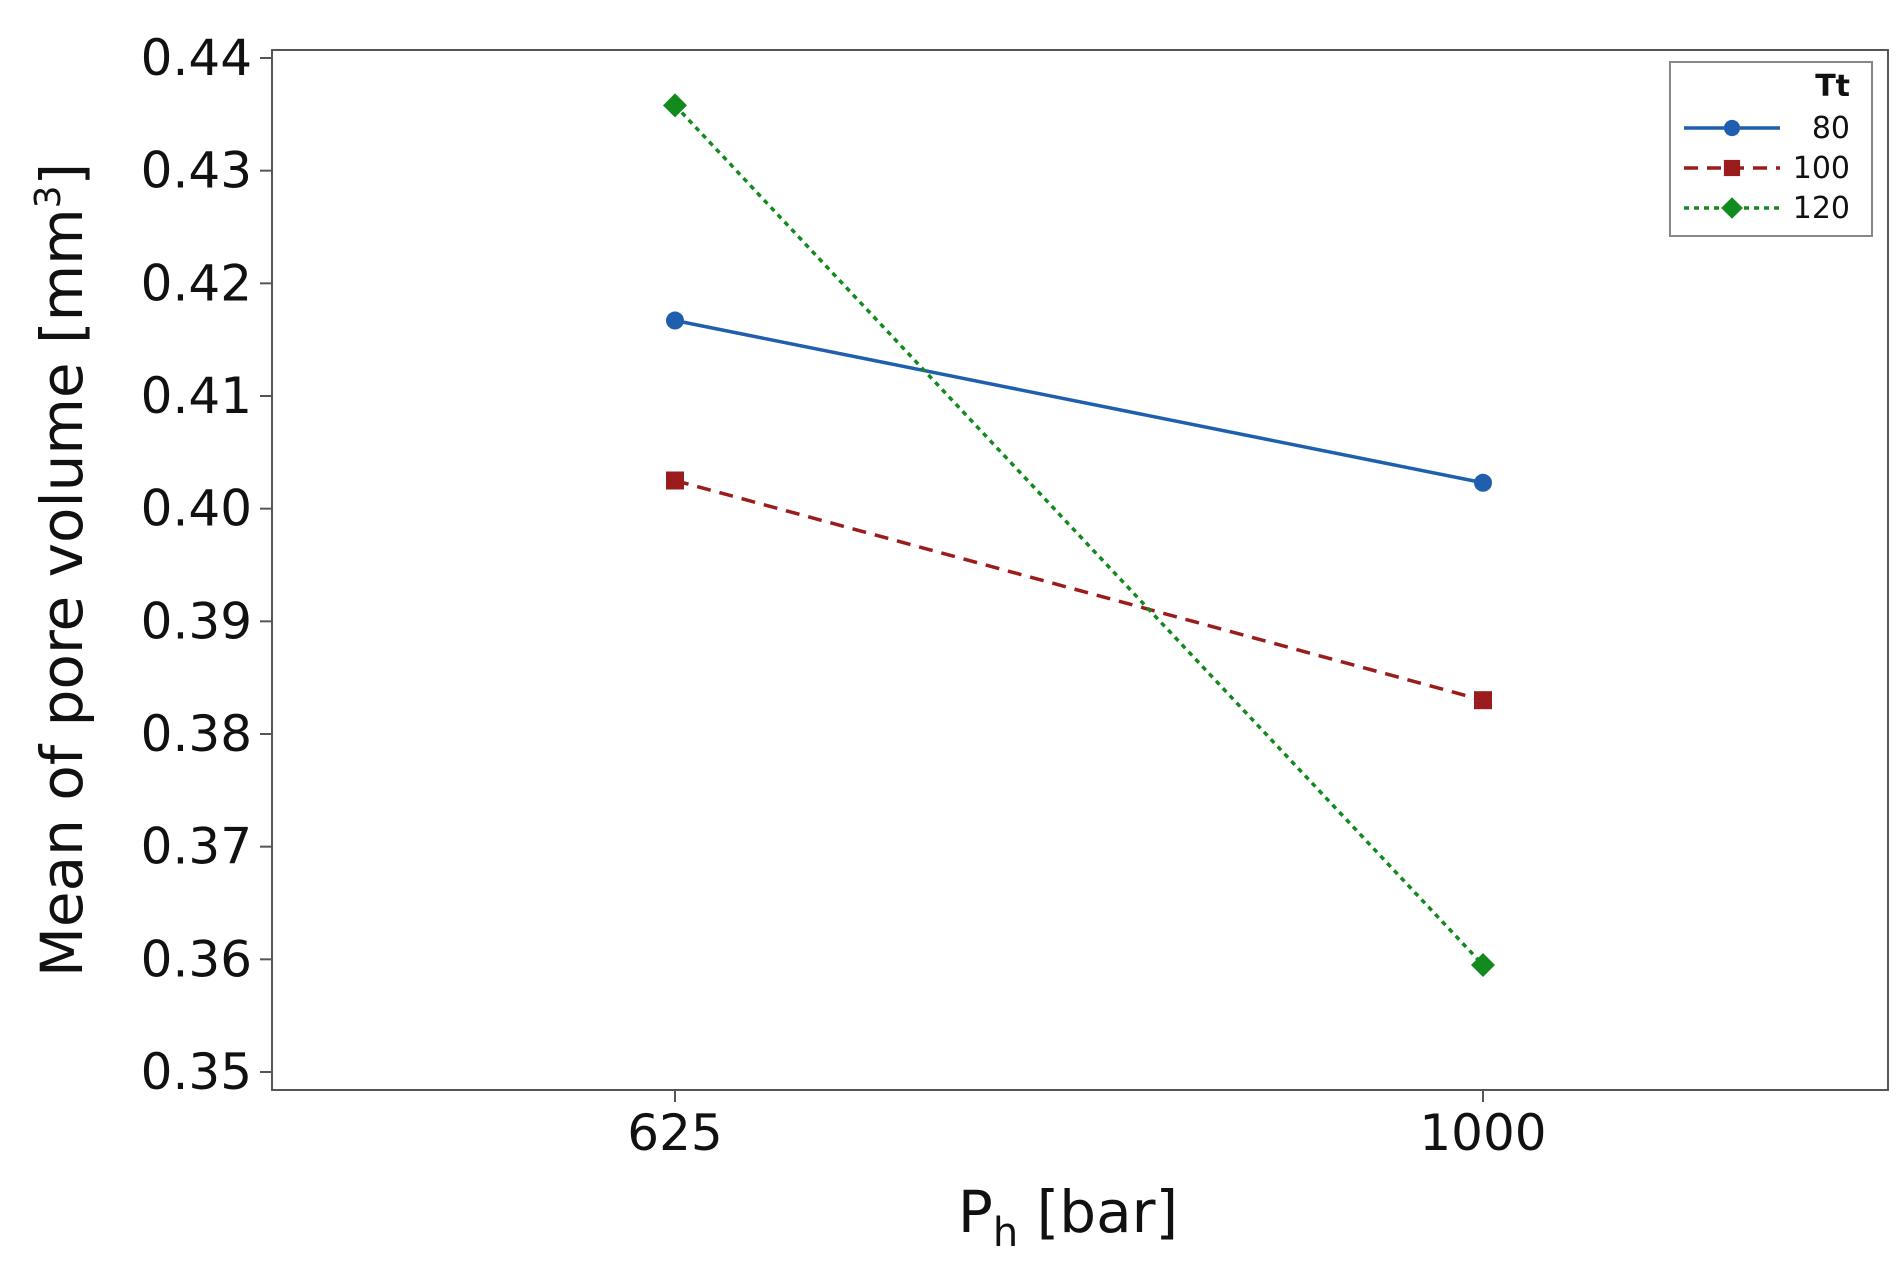 The height and width of the screenshot is (1264, 1904). I want to click on legend-title: Tt, so click(1832, 86).